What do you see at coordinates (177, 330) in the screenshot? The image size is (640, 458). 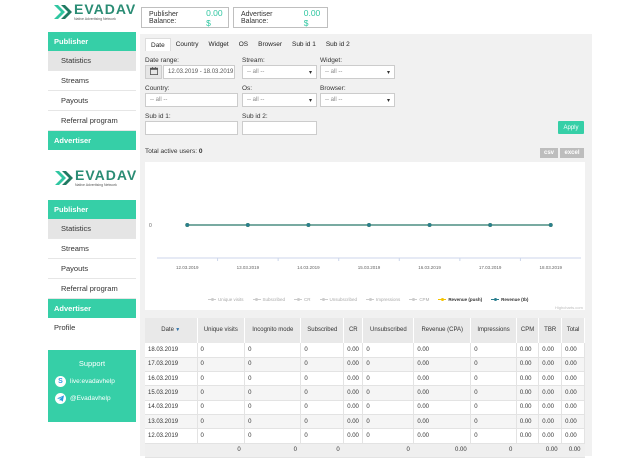 I see `sort-desc-icon: ▼` at bounding box center [177, 330].